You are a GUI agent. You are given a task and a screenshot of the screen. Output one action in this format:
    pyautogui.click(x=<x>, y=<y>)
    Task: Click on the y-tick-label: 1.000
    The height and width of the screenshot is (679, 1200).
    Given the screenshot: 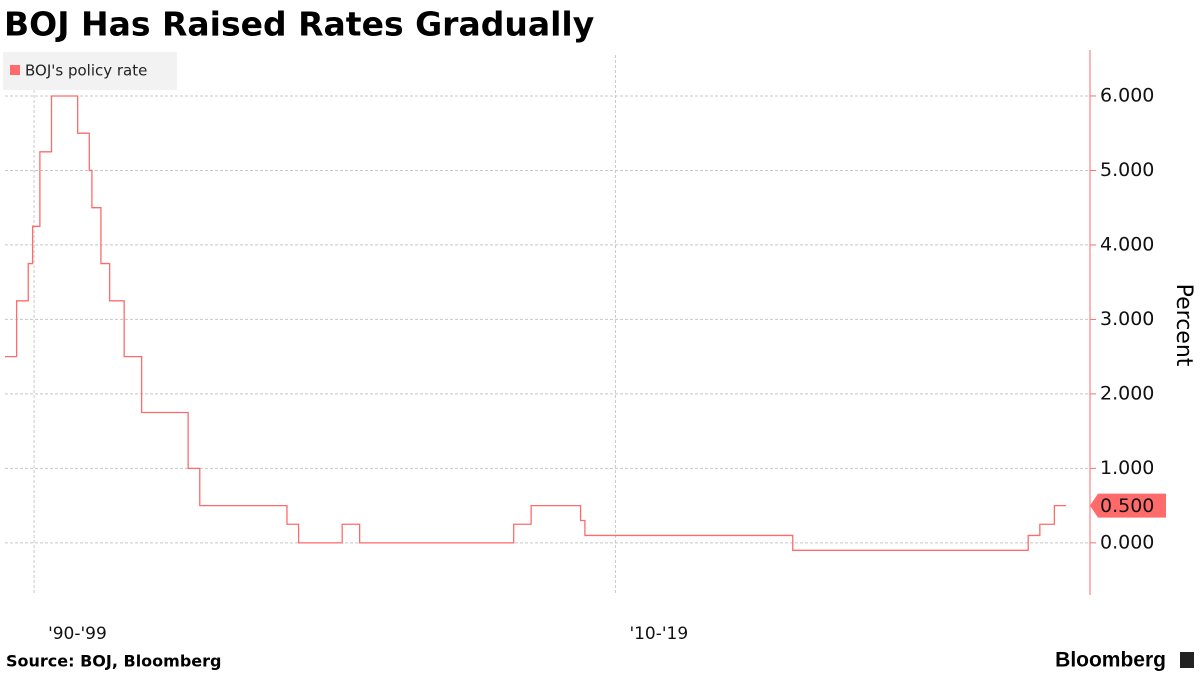 What is the action you would take?
    pyautogui.click(x=1127, y=468)
    